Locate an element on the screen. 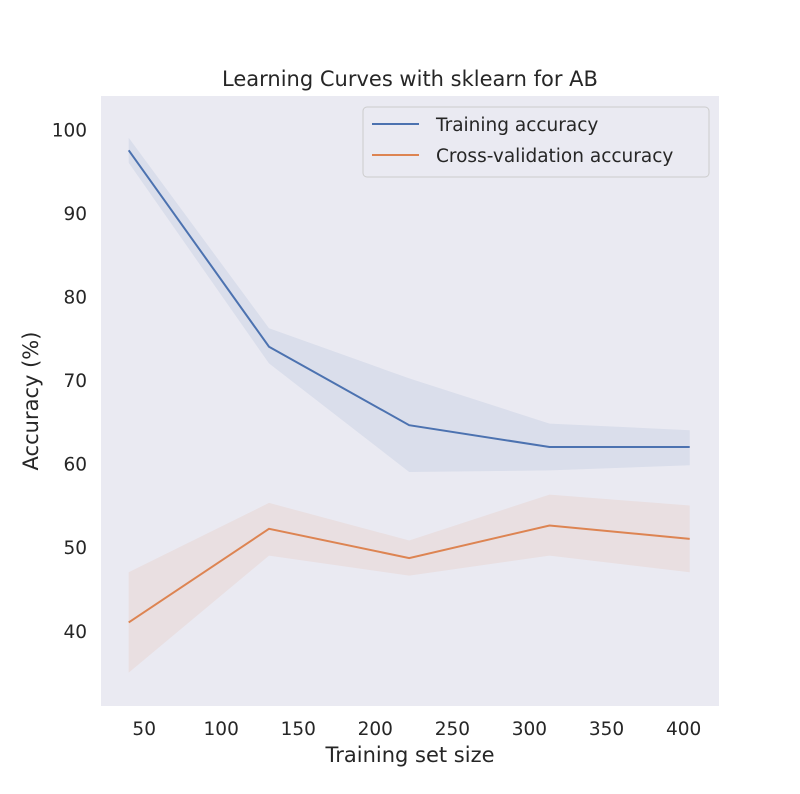 Image resolution: width=800 pixels, height=794 pixels. legend-label-cross-validation: Cross-validation accuracy is located at coordinates (554, 156).